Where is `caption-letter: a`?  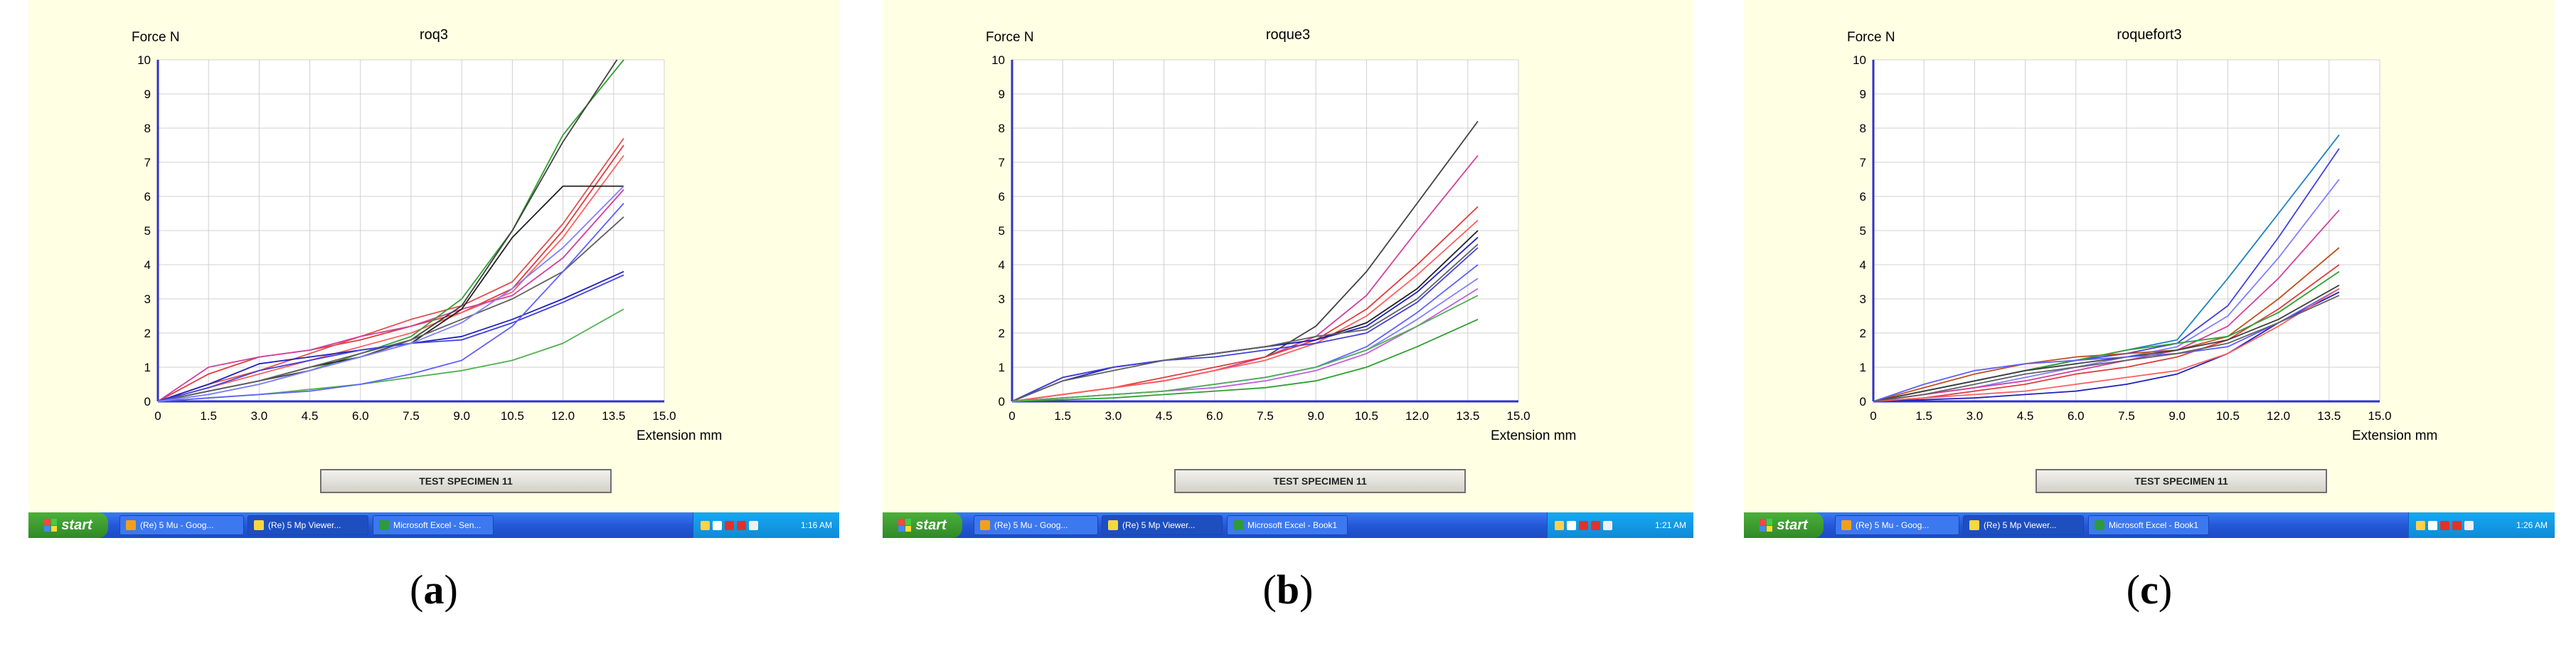
caption-letter: a is located at coordinates (434, 589).